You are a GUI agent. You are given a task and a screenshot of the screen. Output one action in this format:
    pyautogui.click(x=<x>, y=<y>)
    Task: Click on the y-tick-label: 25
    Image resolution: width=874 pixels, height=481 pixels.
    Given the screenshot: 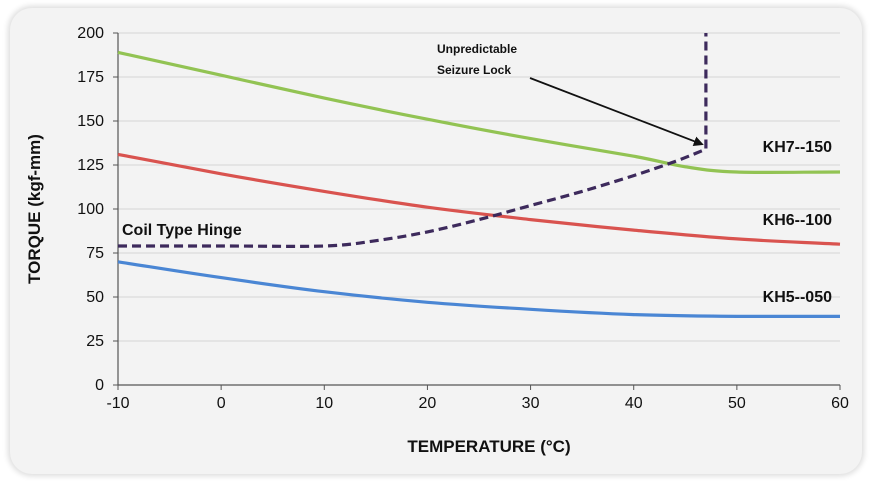 What is the action you would take?
    pyautogui.click(x=95, y=341)
    